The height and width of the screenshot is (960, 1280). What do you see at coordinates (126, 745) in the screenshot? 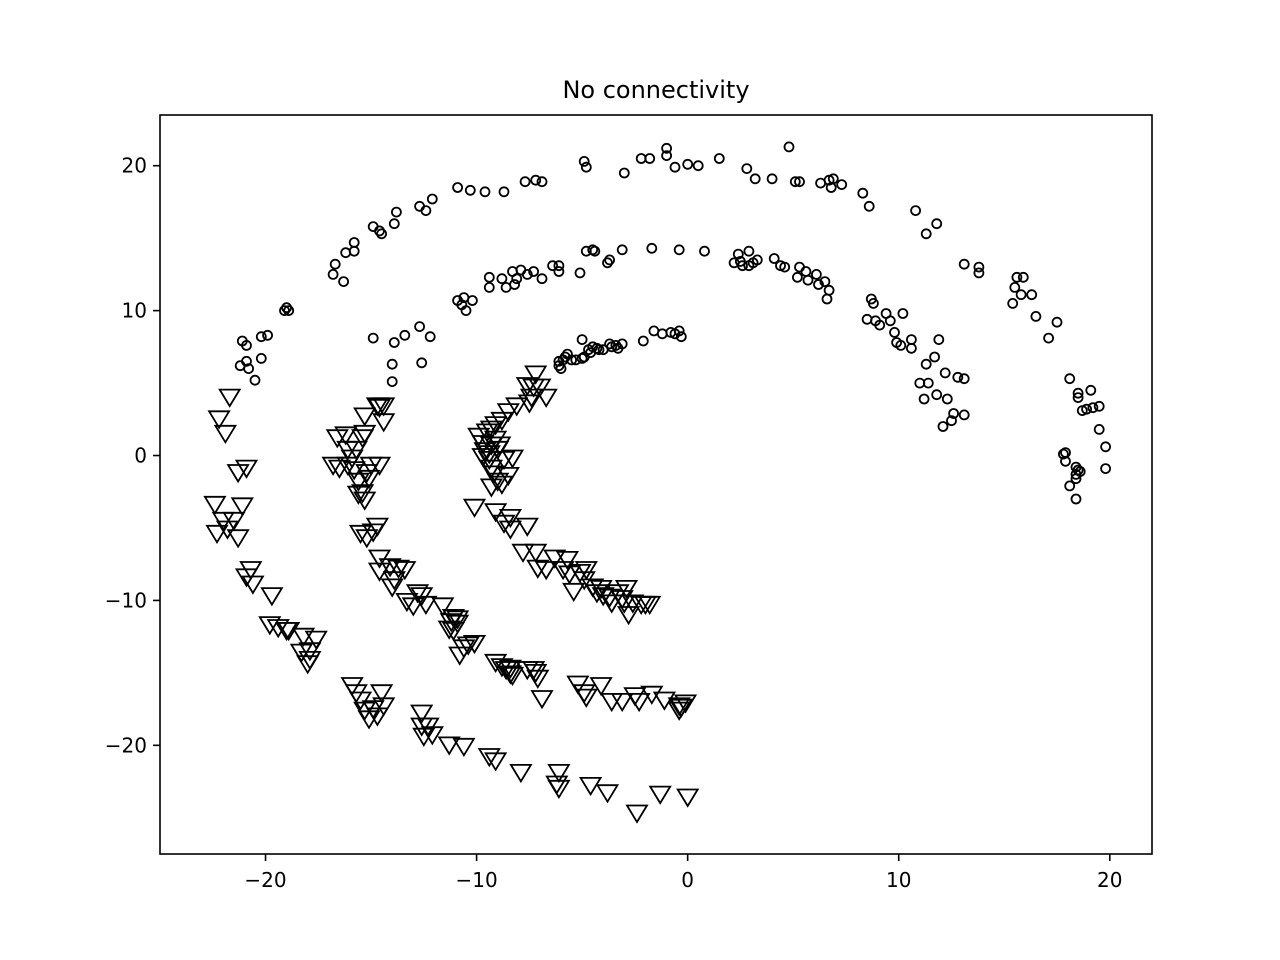
I see `y-tick-label: −20` at bounding box center [126, 745].